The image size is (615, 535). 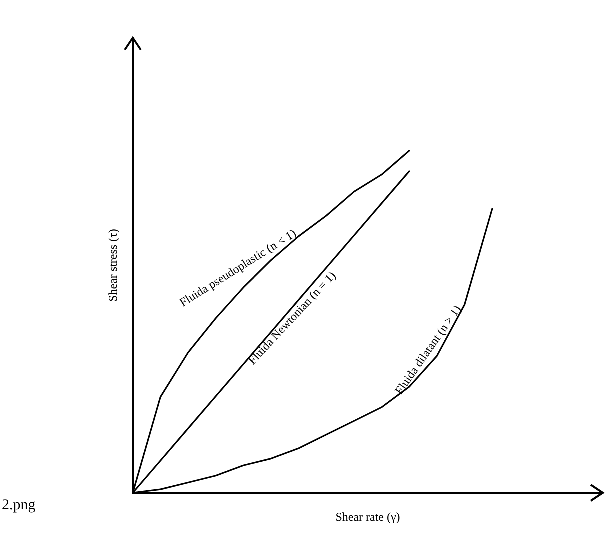 I want to click on text: 2.png, so click(x=19, y=506).